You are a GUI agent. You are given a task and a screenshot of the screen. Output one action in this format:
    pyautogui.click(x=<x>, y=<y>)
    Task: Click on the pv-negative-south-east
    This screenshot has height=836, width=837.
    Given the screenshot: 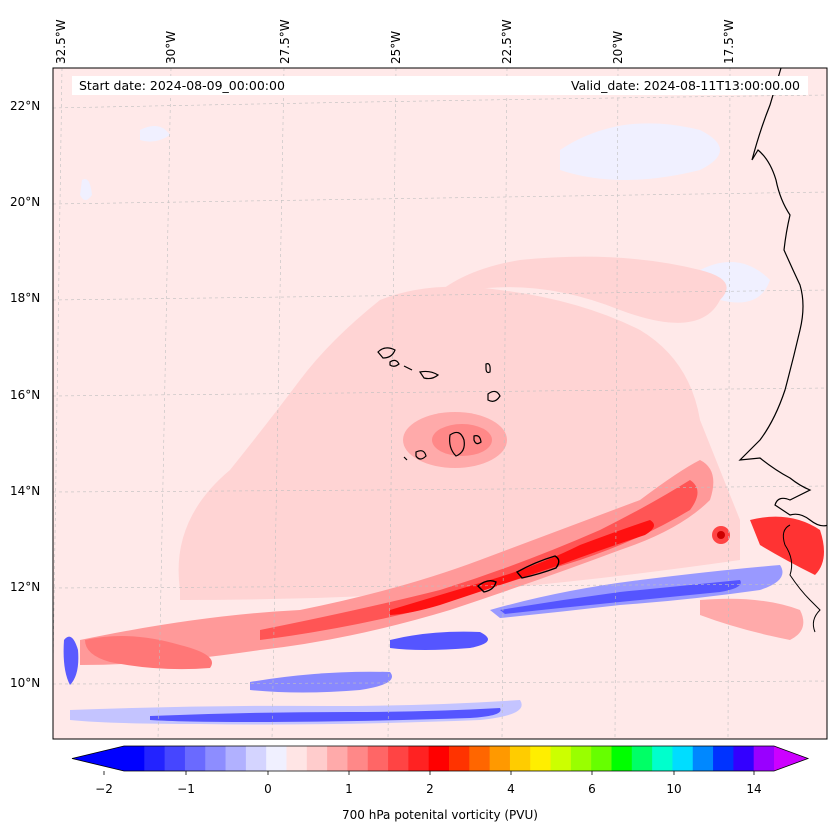 What is the action you would take?
    pyautogui.click(x=752, y=619)
    